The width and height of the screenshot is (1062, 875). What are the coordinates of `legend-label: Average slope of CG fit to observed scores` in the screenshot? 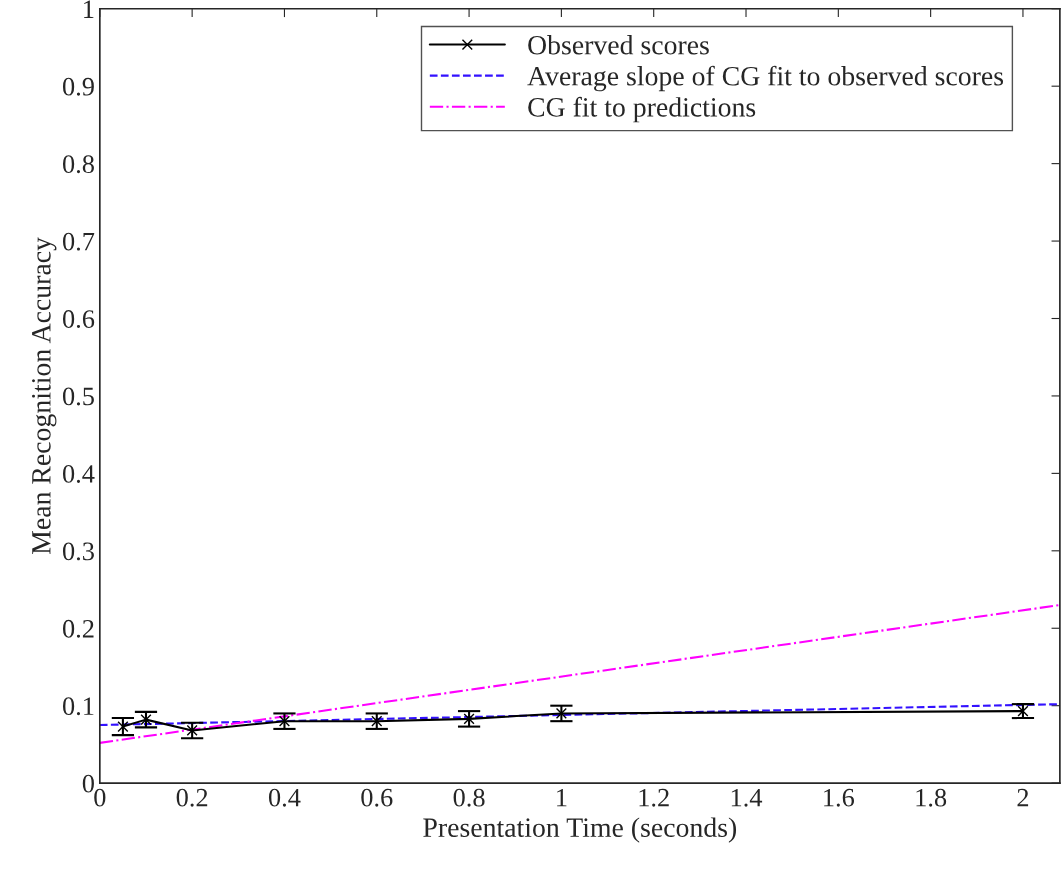 It's located at (765, 78).